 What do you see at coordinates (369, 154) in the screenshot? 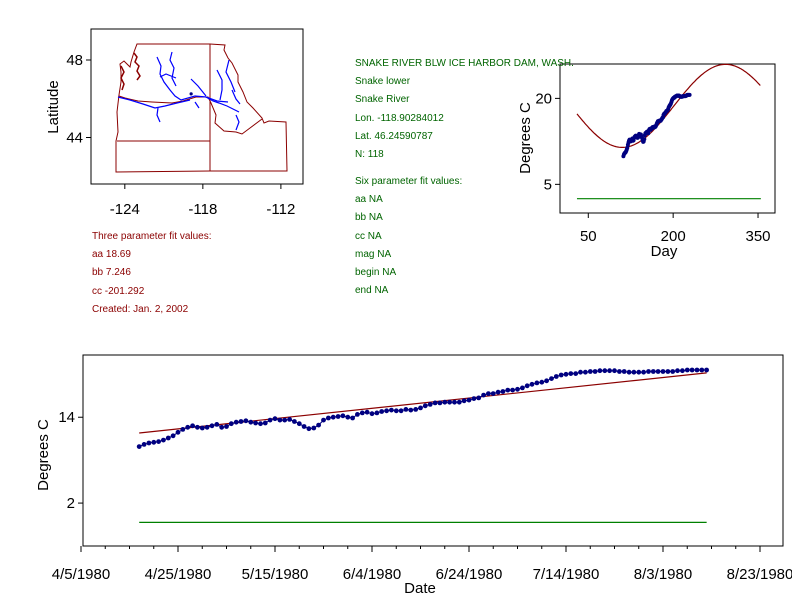
I see `station-n: N: 118` at bounding box center [369, 154].